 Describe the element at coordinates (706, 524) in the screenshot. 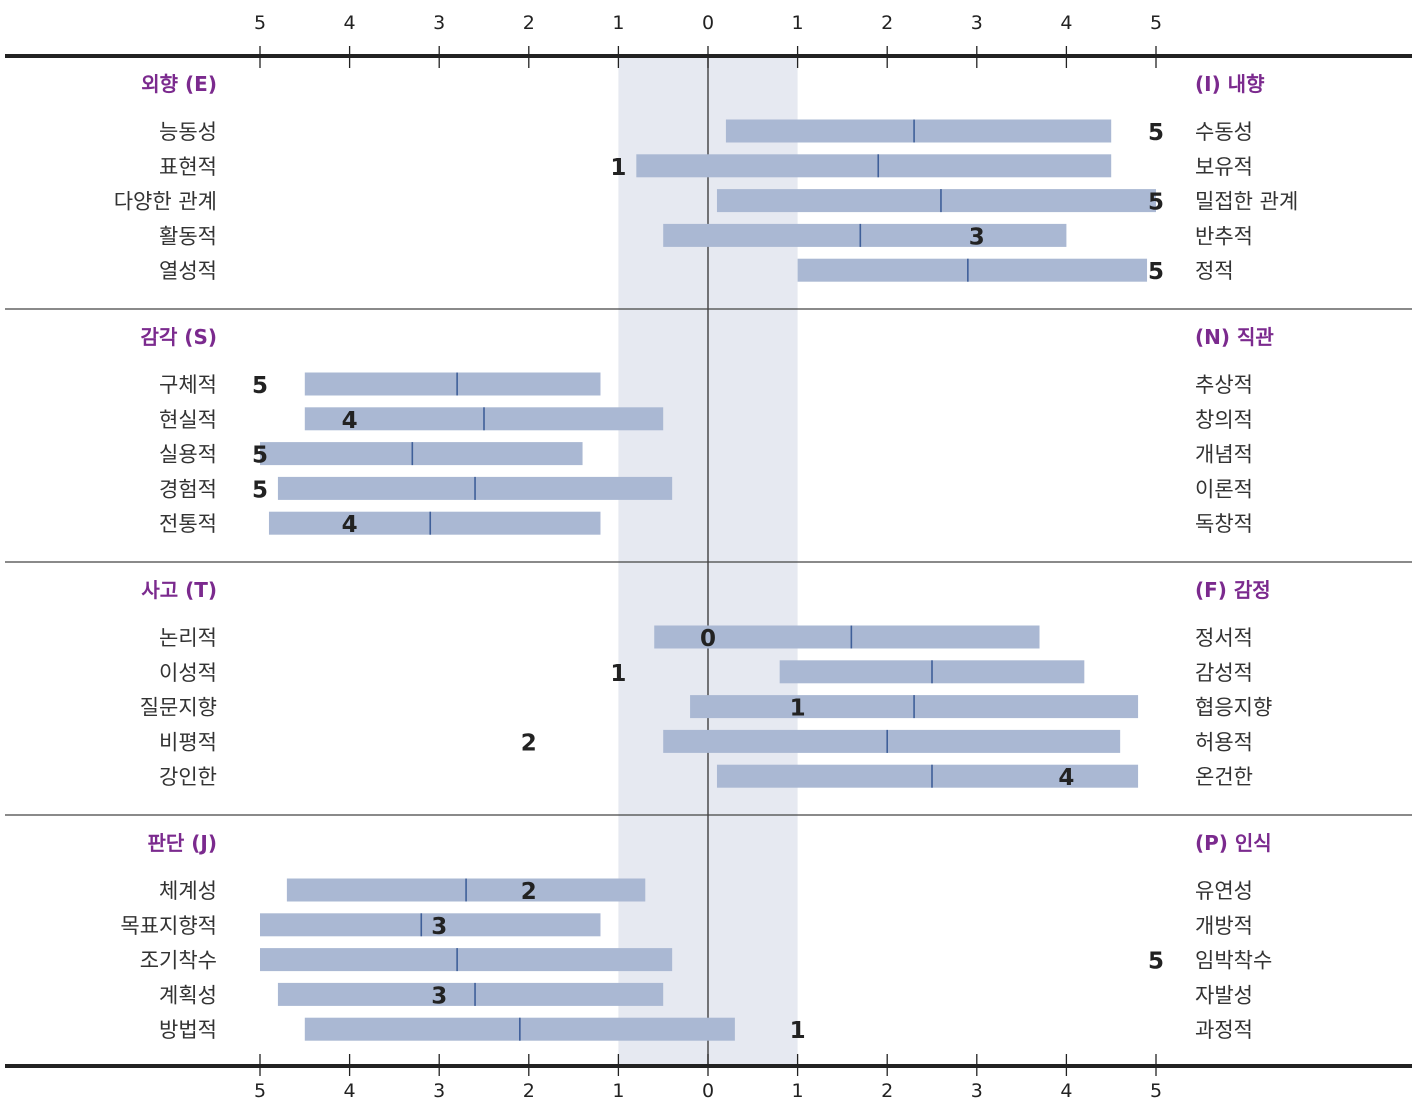

I see `trait-row: 전통적 독창적 4` at that location.